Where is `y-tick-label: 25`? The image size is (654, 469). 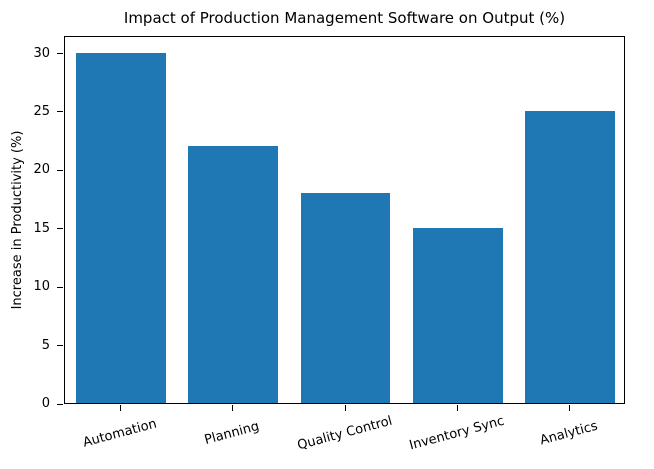 y-tick-label: 25 is located at coordinates (41, 111).